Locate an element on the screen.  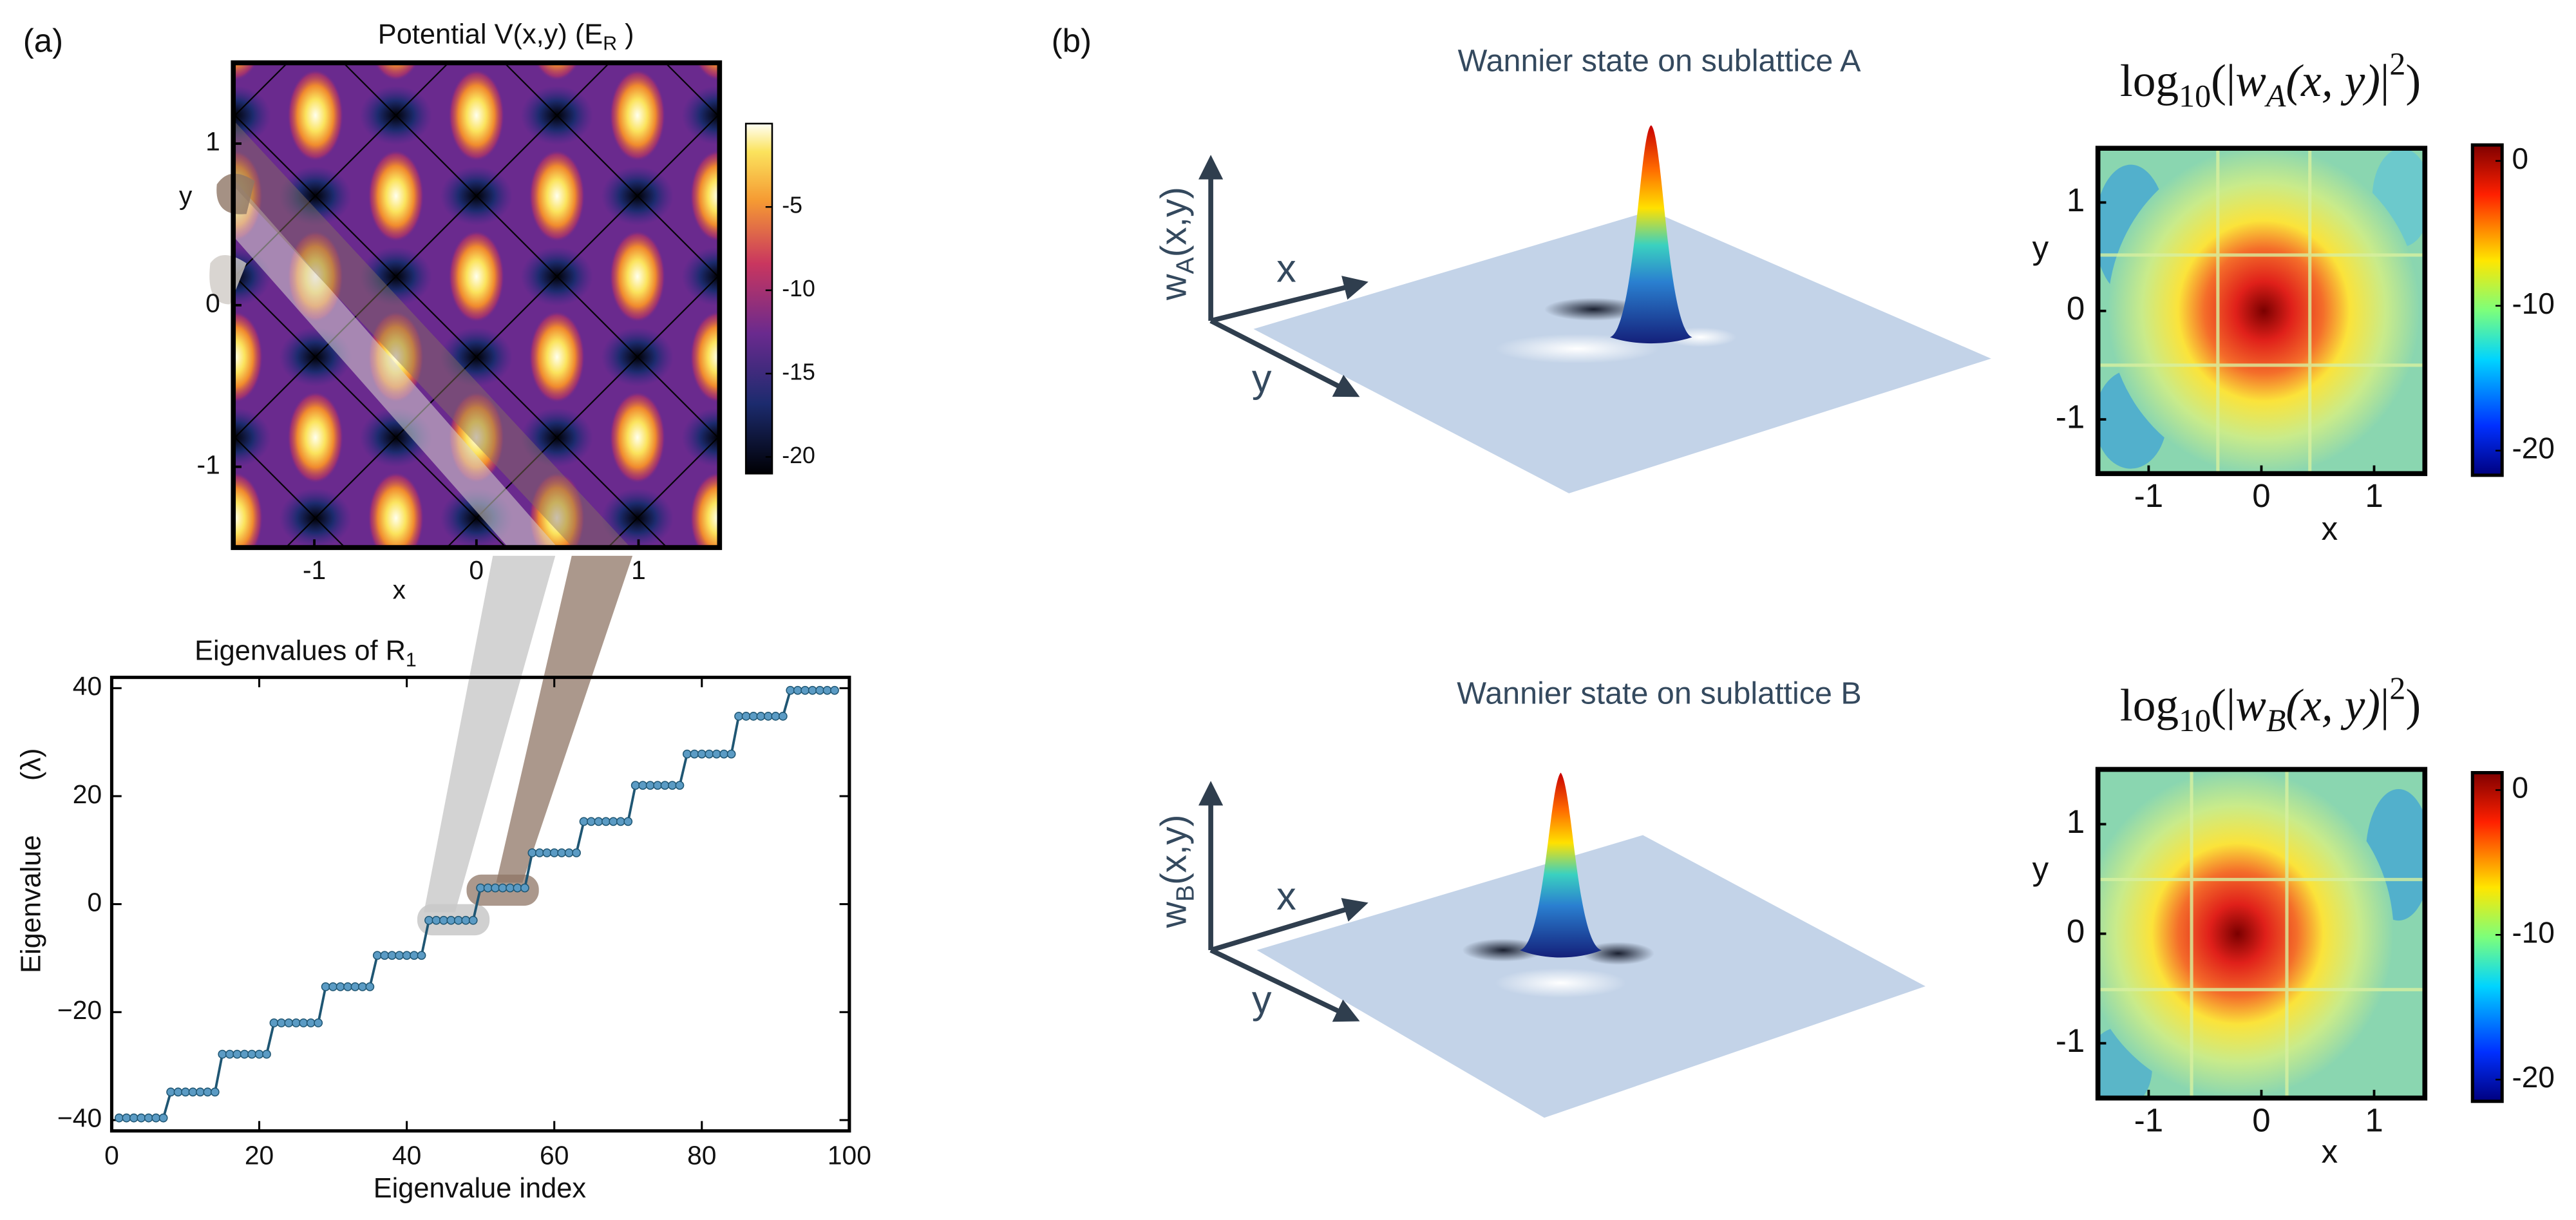
y-axis-unit: (λ) is located at coordinates (30, 764).